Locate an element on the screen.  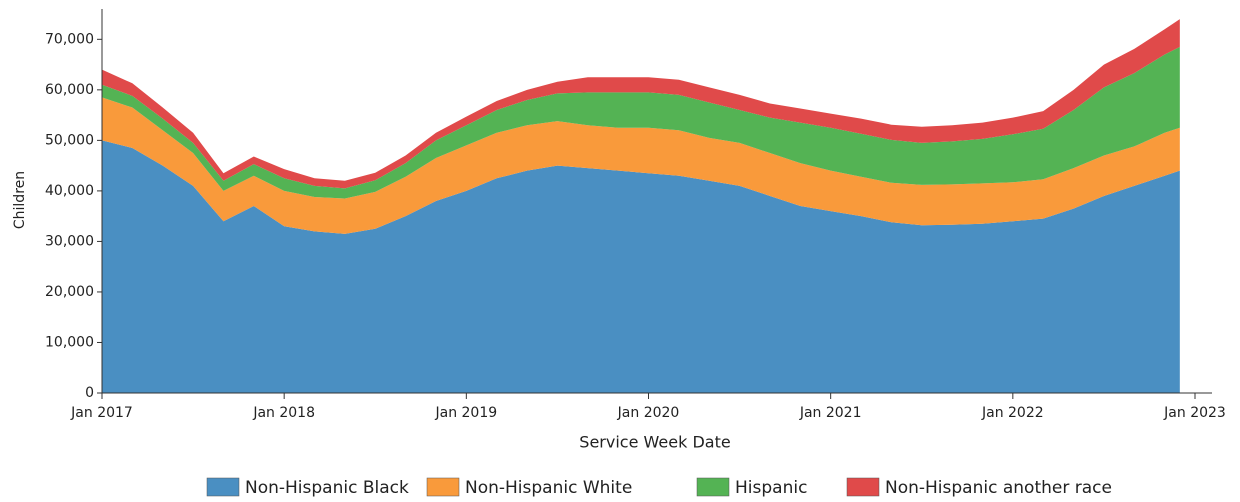
y-tick-label: 60,000 is located at coordinates (69, 90).